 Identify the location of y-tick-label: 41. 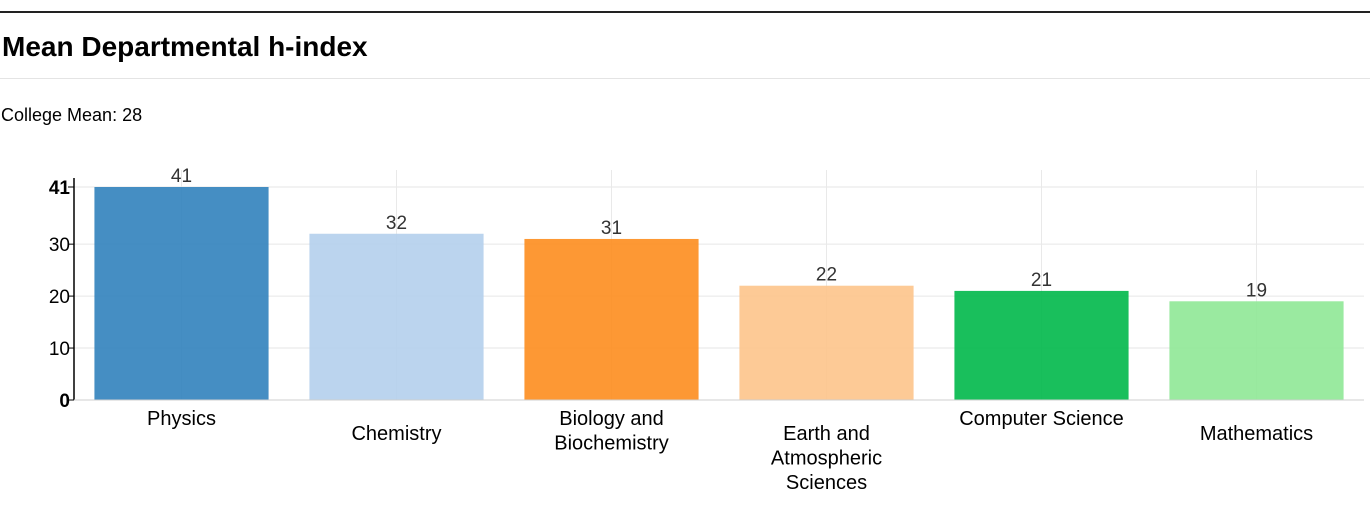
(60, 188).